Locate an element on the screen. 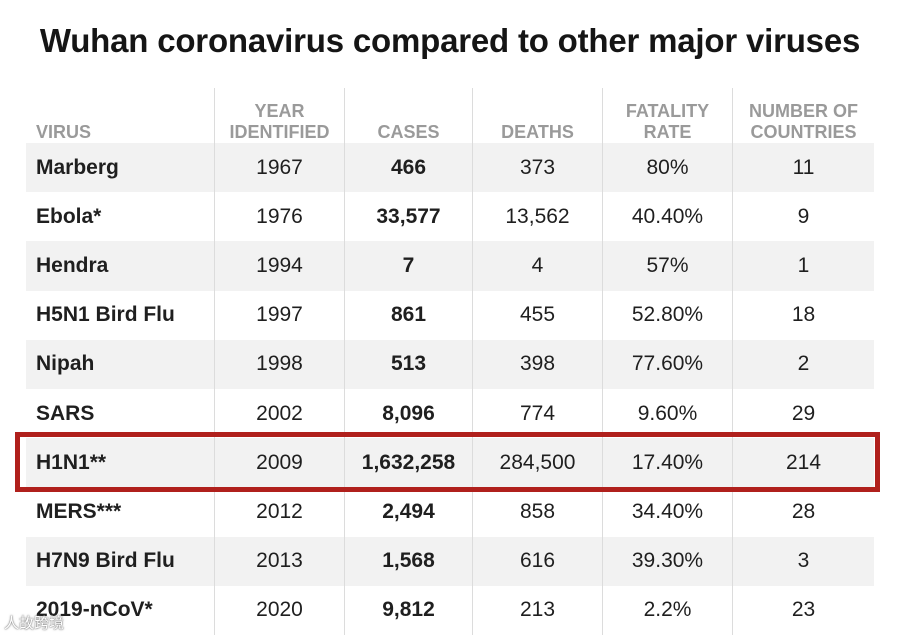 This screenshot has height=638, width=900. cell-year-identified: 2020 is located at coordinates (279, 610).